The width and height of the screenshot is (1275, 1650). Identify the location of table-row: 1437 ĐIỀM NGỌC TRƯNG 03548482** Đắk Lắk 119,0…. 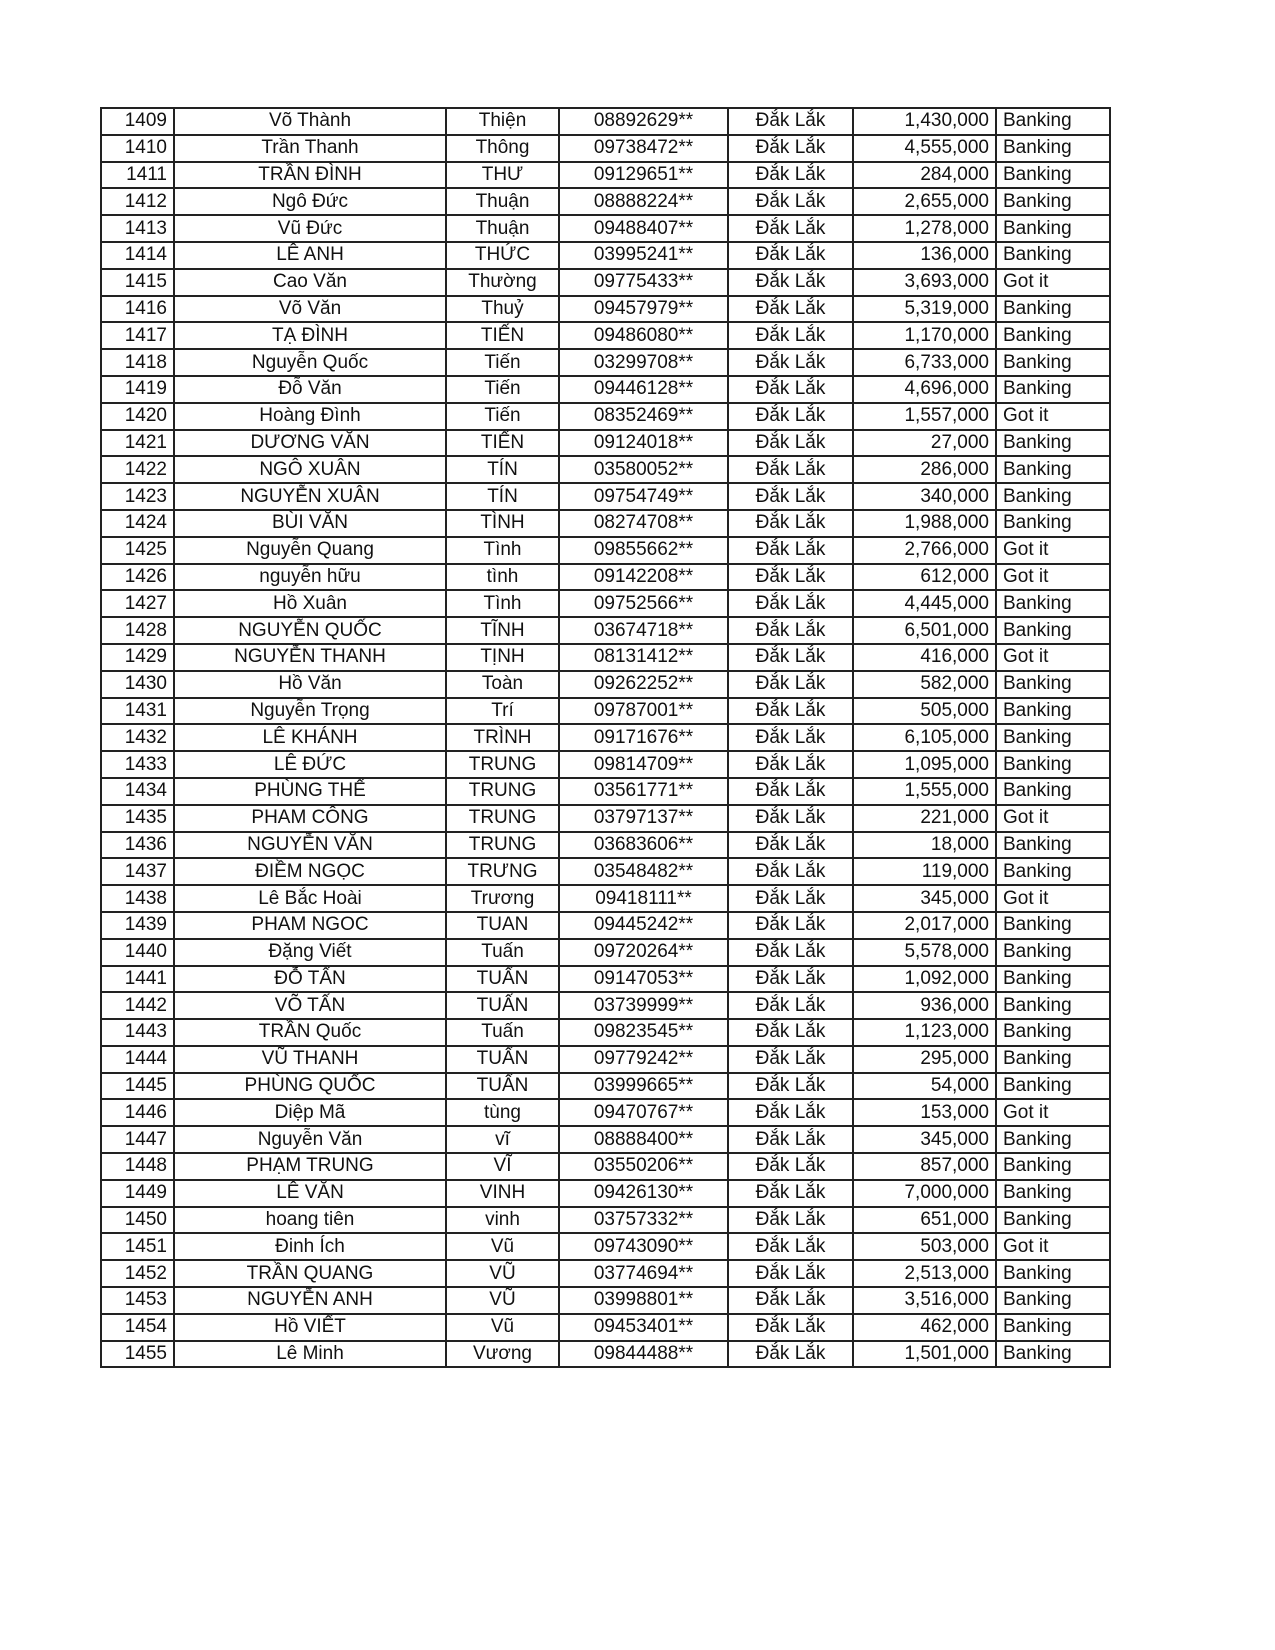
(605, 872).